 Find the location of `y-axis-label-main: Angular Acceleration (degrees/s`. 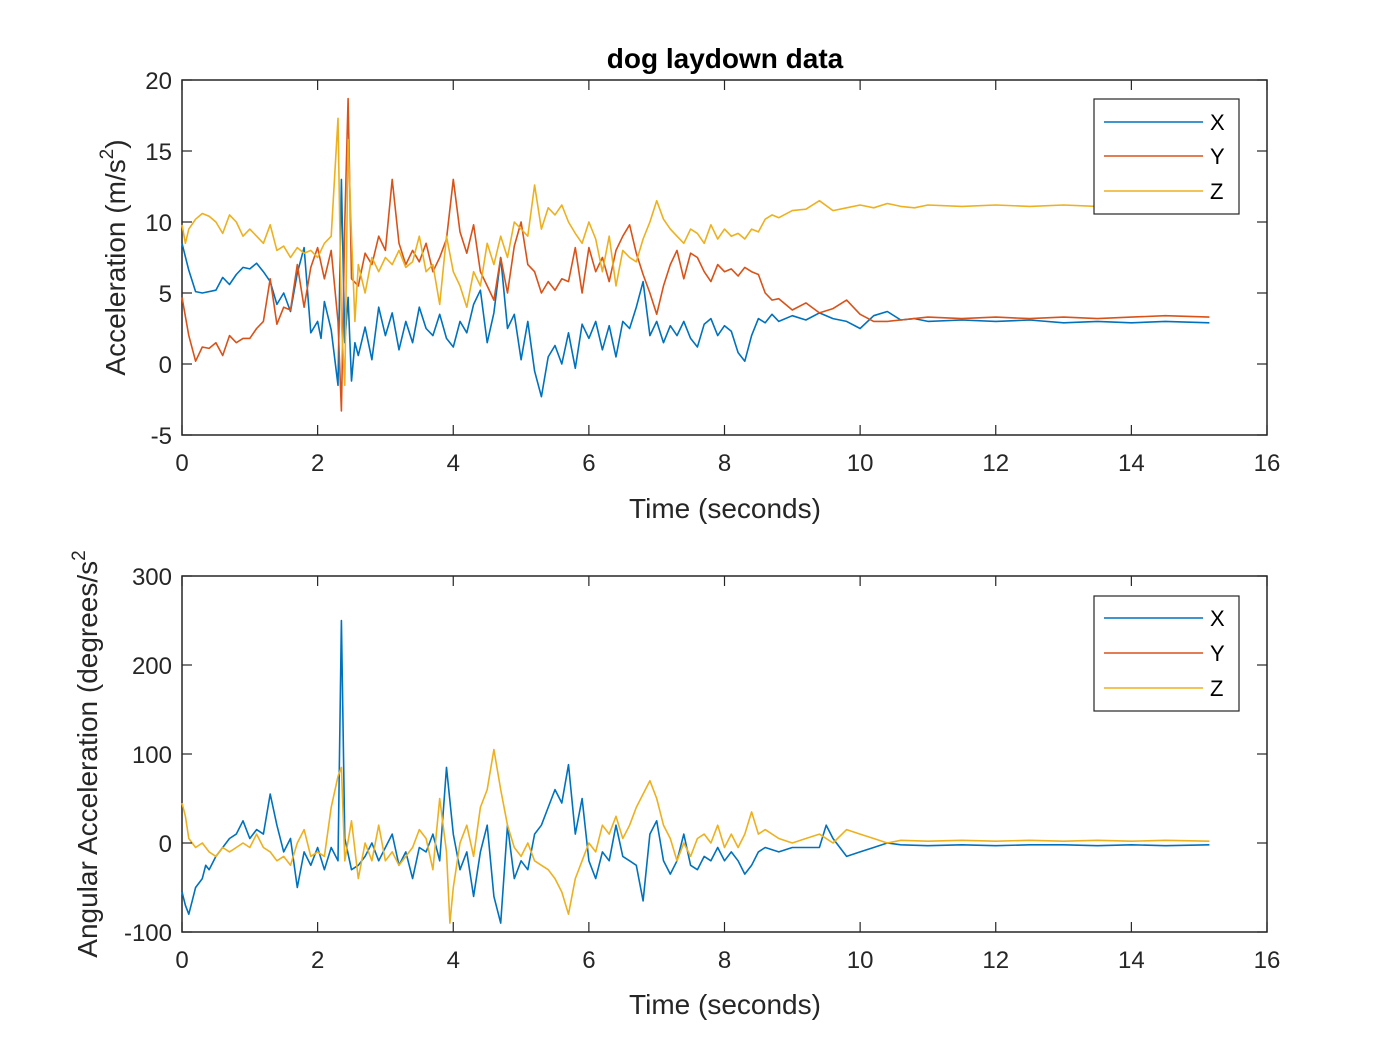

y-axis-label-main: Angular Acceleration (degrees/s is located at coordinates (87, 759).